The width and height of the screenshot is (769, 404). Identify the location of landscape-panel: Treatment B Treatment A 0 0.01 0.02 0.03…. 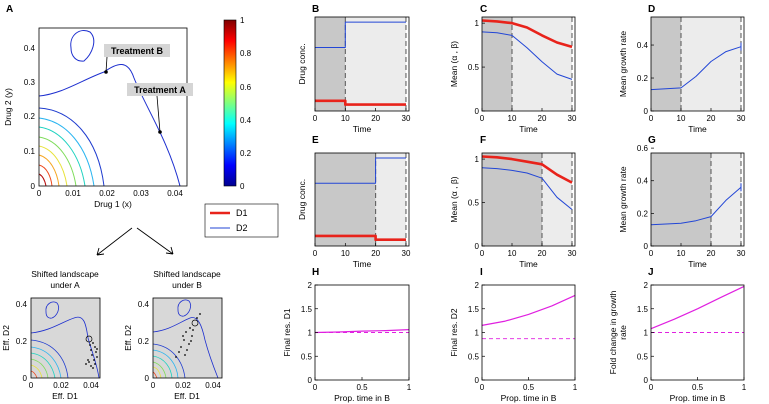
(98, 118).